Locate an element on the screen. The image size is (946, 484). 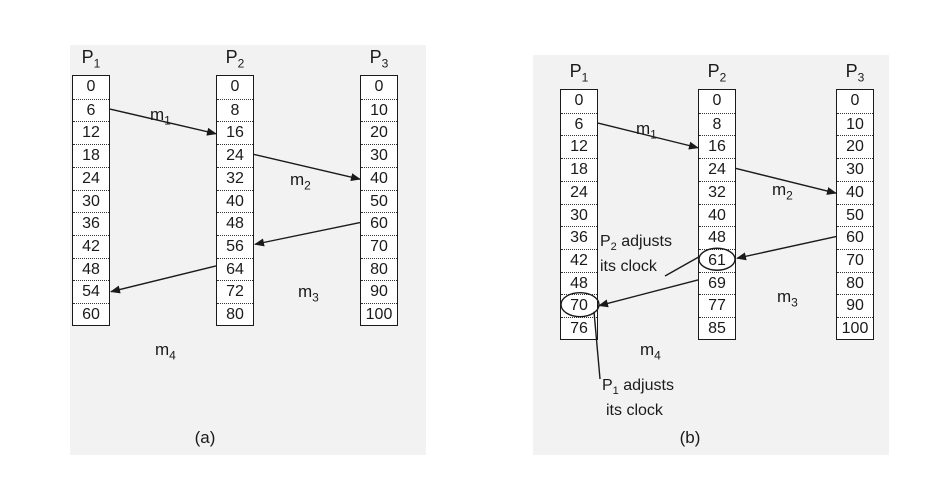
panel-a-process-label-p1-text: P is located at coordinates (87, 57).